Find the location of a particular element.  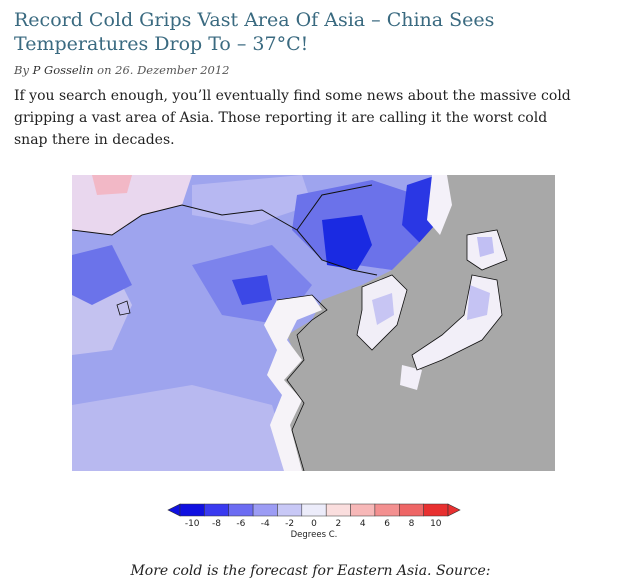

coastal-band-china is located at coordinates (293, 383).